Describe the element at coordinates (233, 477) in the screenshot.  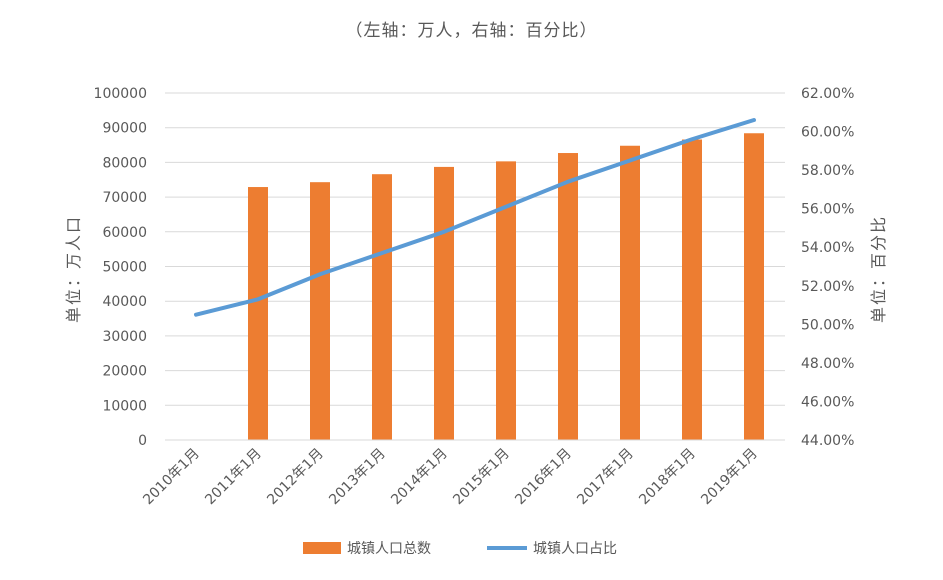
I see `x-tick-label: 2011年1月` at that location.